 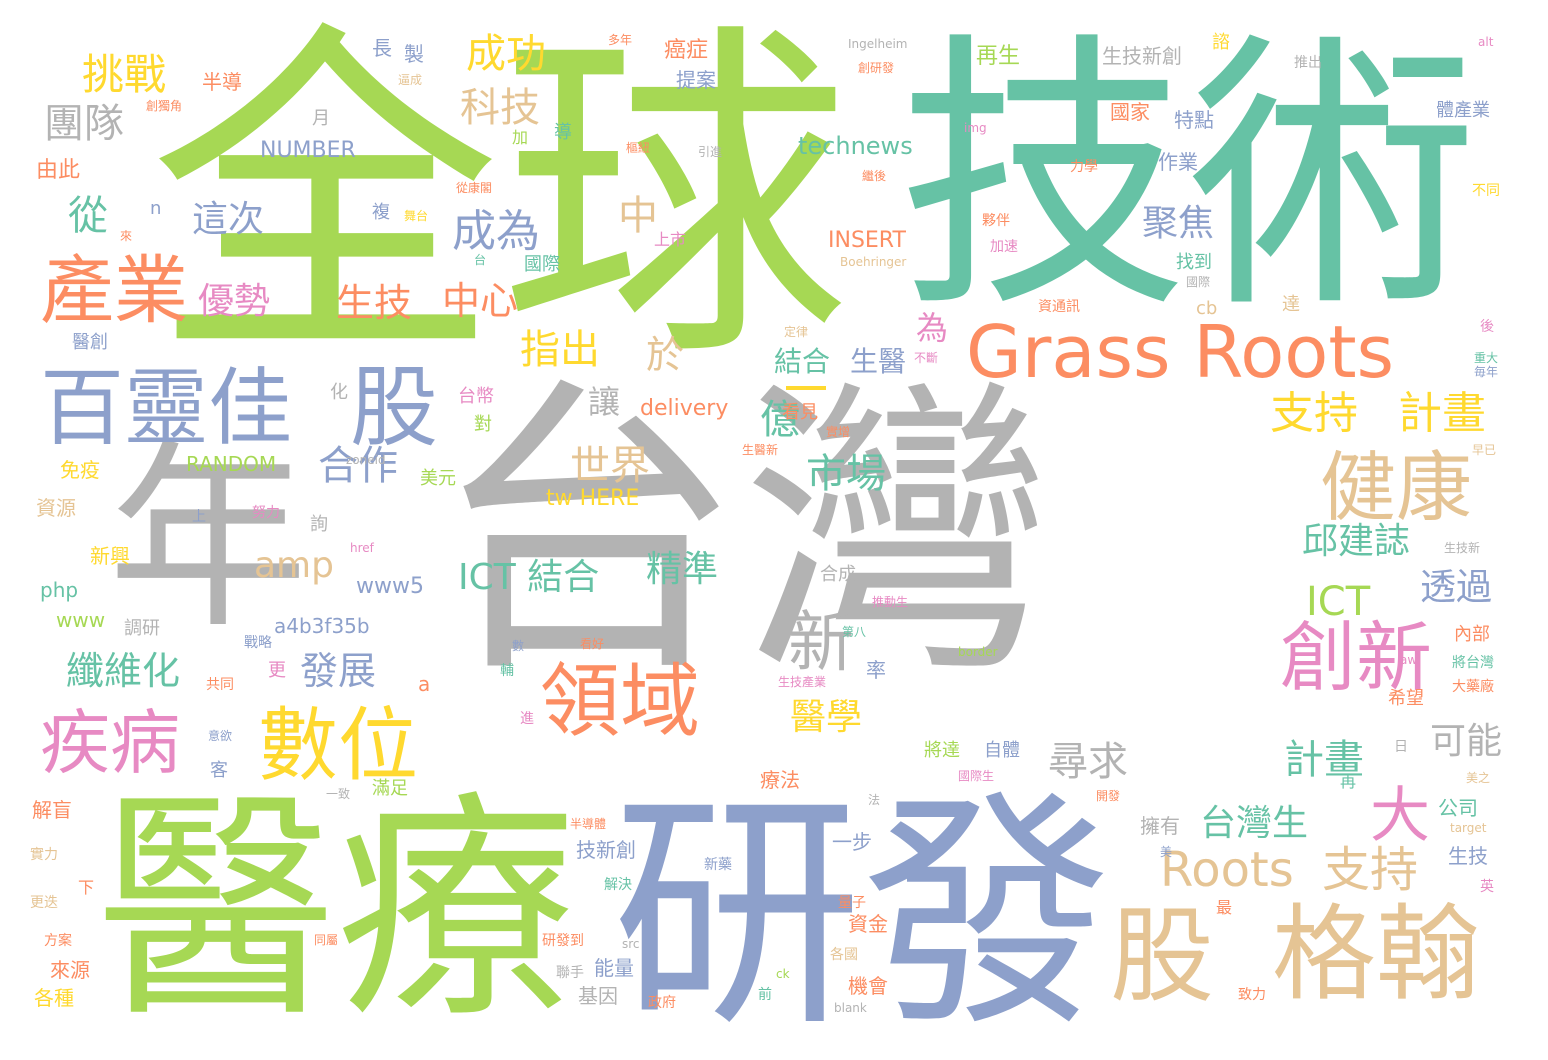 I want to click on word: 能量, so click(x=614, y=968).